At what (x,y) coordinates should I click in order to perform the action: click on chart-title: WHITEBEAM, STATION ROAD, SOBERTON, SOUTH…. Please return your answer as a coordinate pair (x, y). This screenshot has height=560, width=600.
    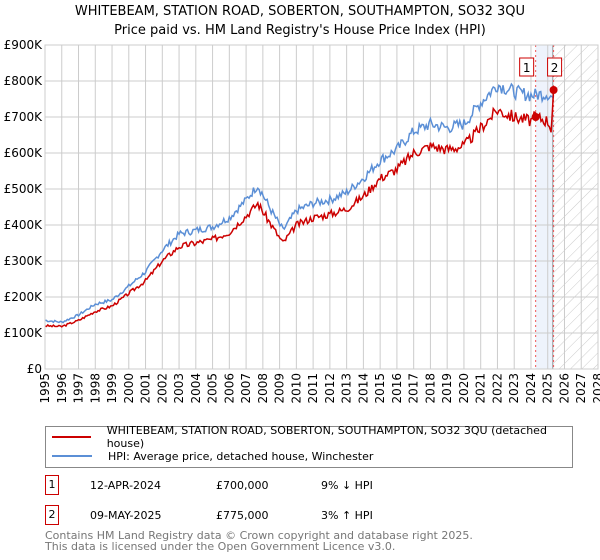
    Looking at the image, I should click on (300, 21).